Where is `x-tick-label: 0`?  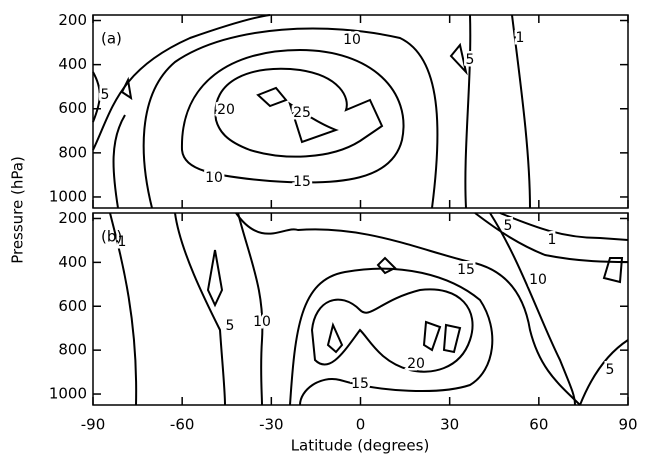
x-tick-label: 0 is located at coordinates (361, 425).